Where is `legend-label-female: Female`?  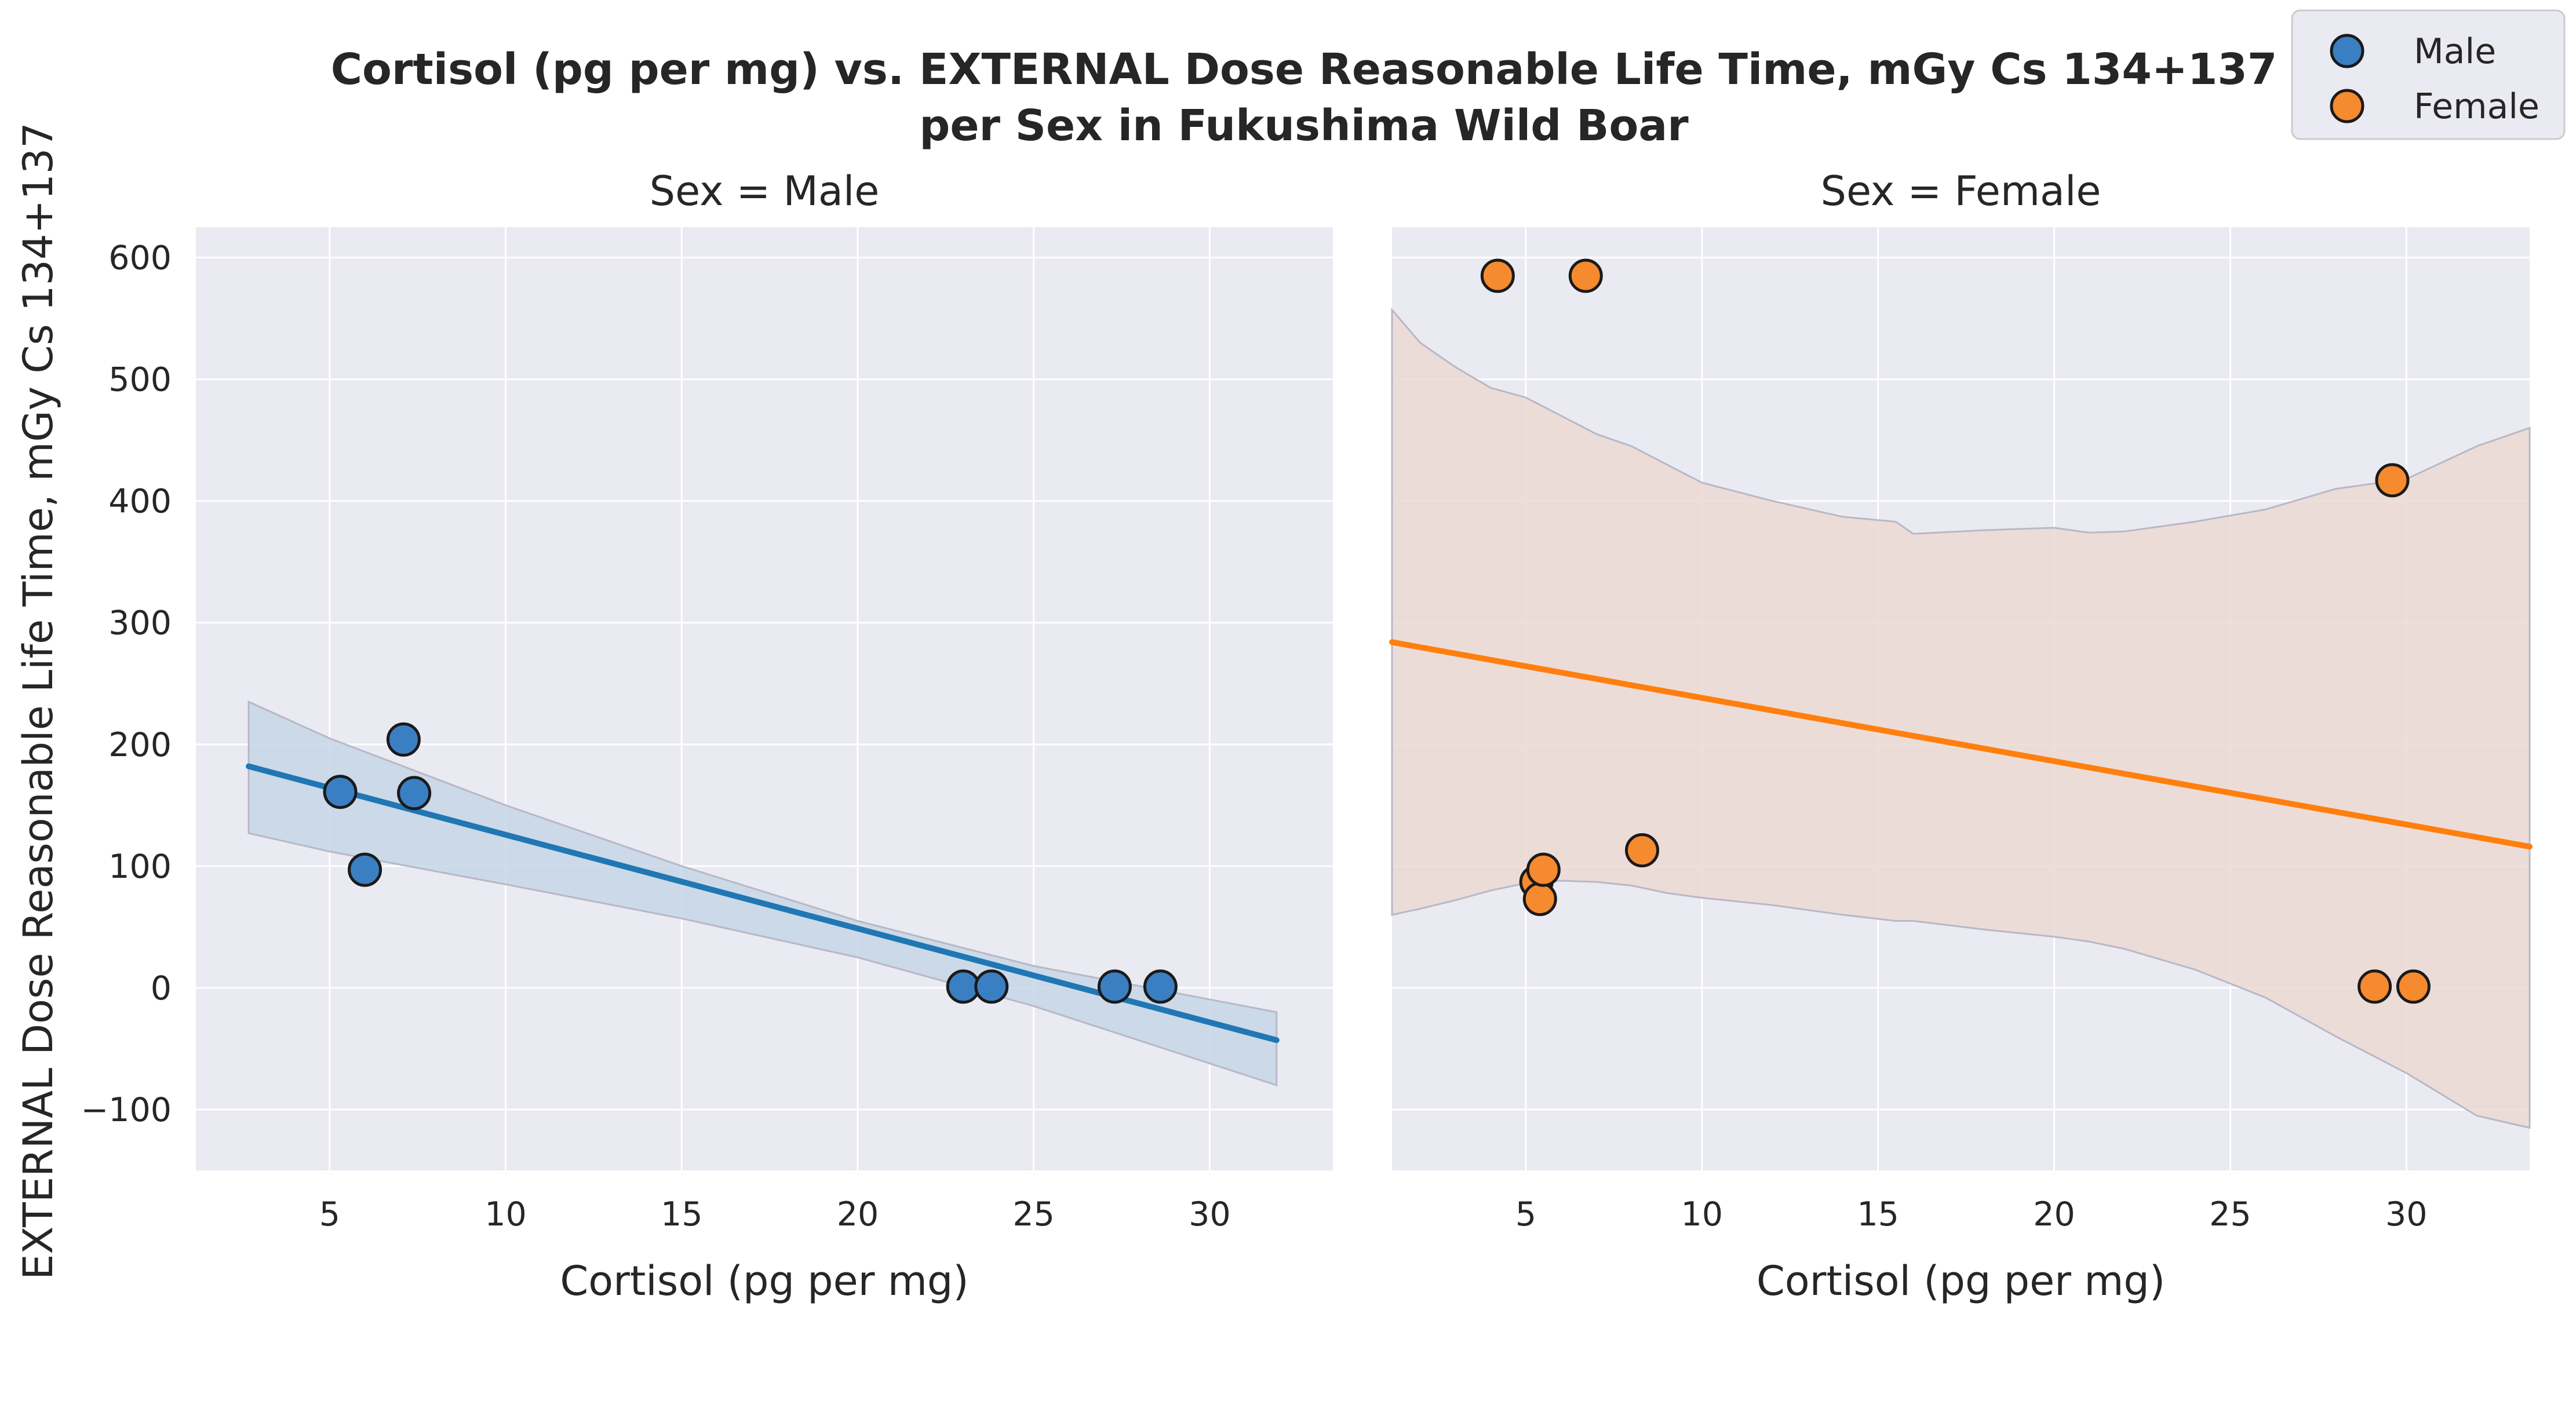 legend-label-female: Female is located at coordinates (2477, 106).